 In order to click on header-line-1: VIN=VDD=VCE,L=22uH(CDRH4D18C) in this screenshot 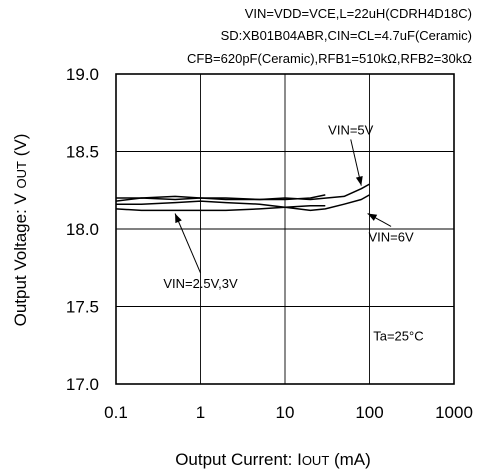, I will do `click(358, 13)`.